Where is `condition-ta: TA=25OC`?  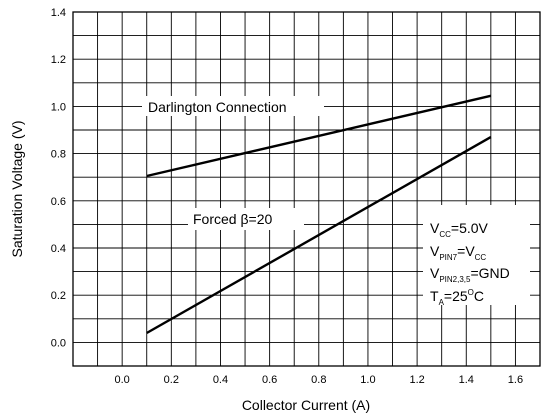 condition-ta: TA=25OC is located at coordinates (457, 297).